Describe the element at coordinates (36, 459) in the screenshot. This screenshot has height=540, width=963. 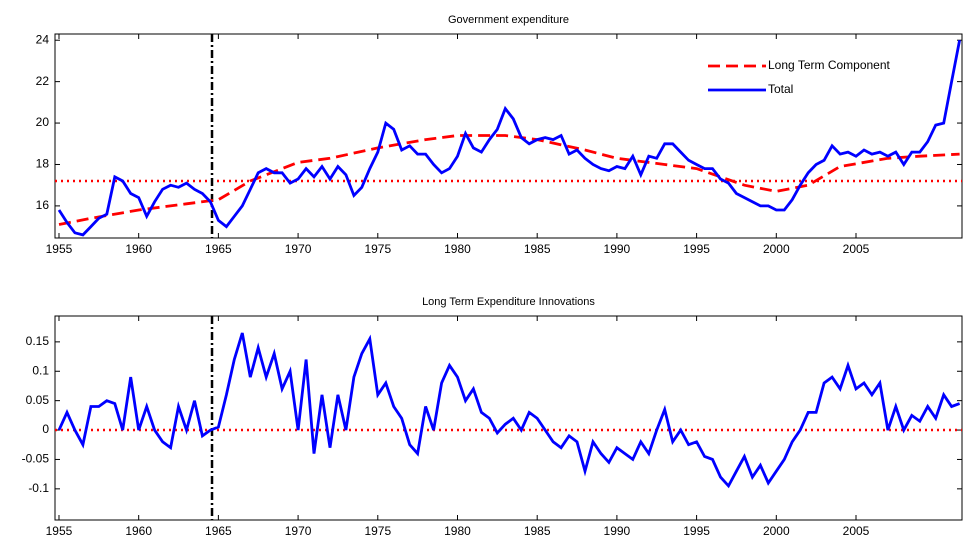
I see `y-tick-label: -0.05` at that location.